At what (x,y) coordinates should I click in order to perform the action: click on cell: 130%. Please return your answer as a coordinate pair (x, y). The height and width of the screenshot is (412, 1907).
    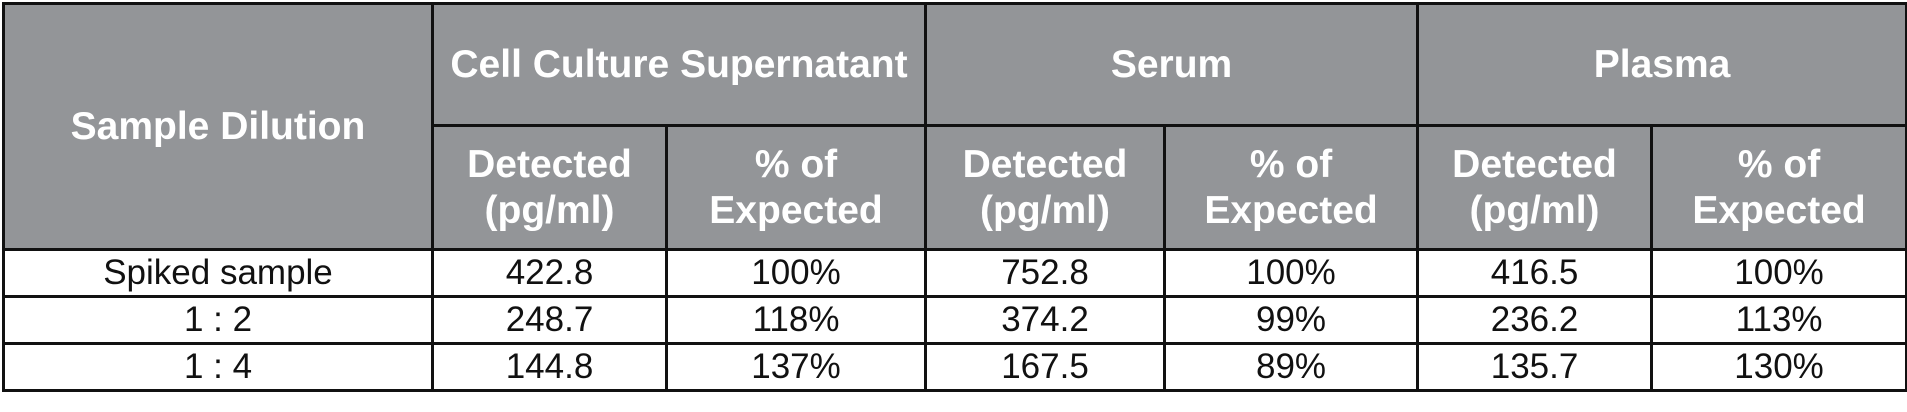
    Looking at the image, I should click on (1778, 367).